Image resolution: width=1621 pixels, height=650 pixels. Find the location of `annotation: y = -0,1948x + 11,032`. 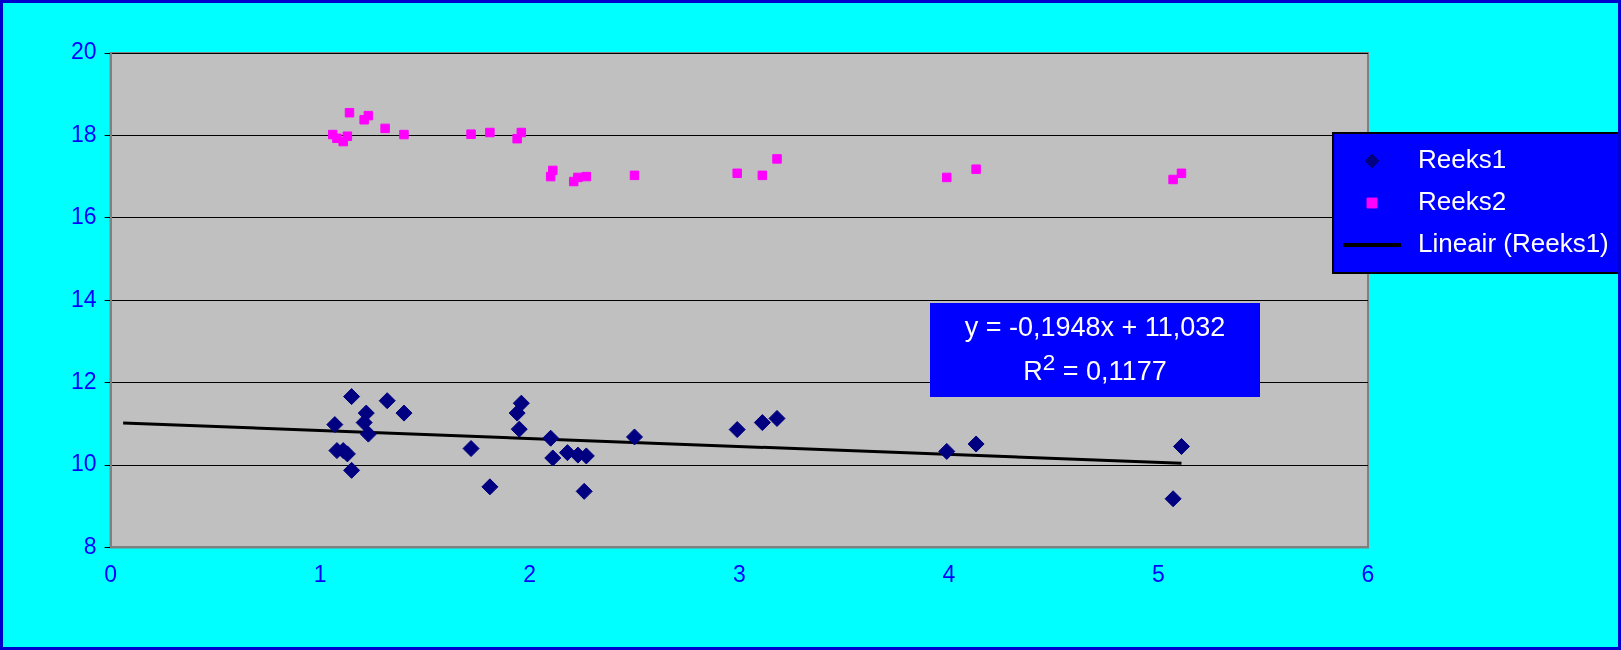

annotation: y = -0,1948x + 11,032 is located at coordinates (1095, 327).